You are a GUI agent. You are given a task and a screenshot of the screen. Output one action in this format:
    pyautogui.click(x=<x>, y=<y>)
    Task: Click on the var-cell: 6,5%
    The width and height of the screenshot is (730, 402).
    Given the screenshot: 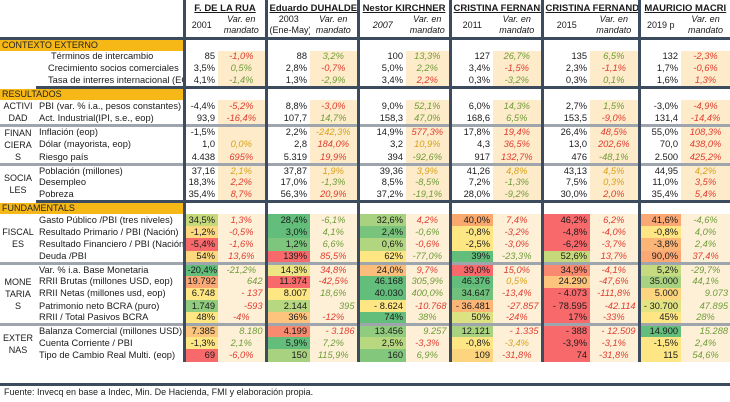 What is the action you would take?
    pyautogui.click(x=615, y=56)
    